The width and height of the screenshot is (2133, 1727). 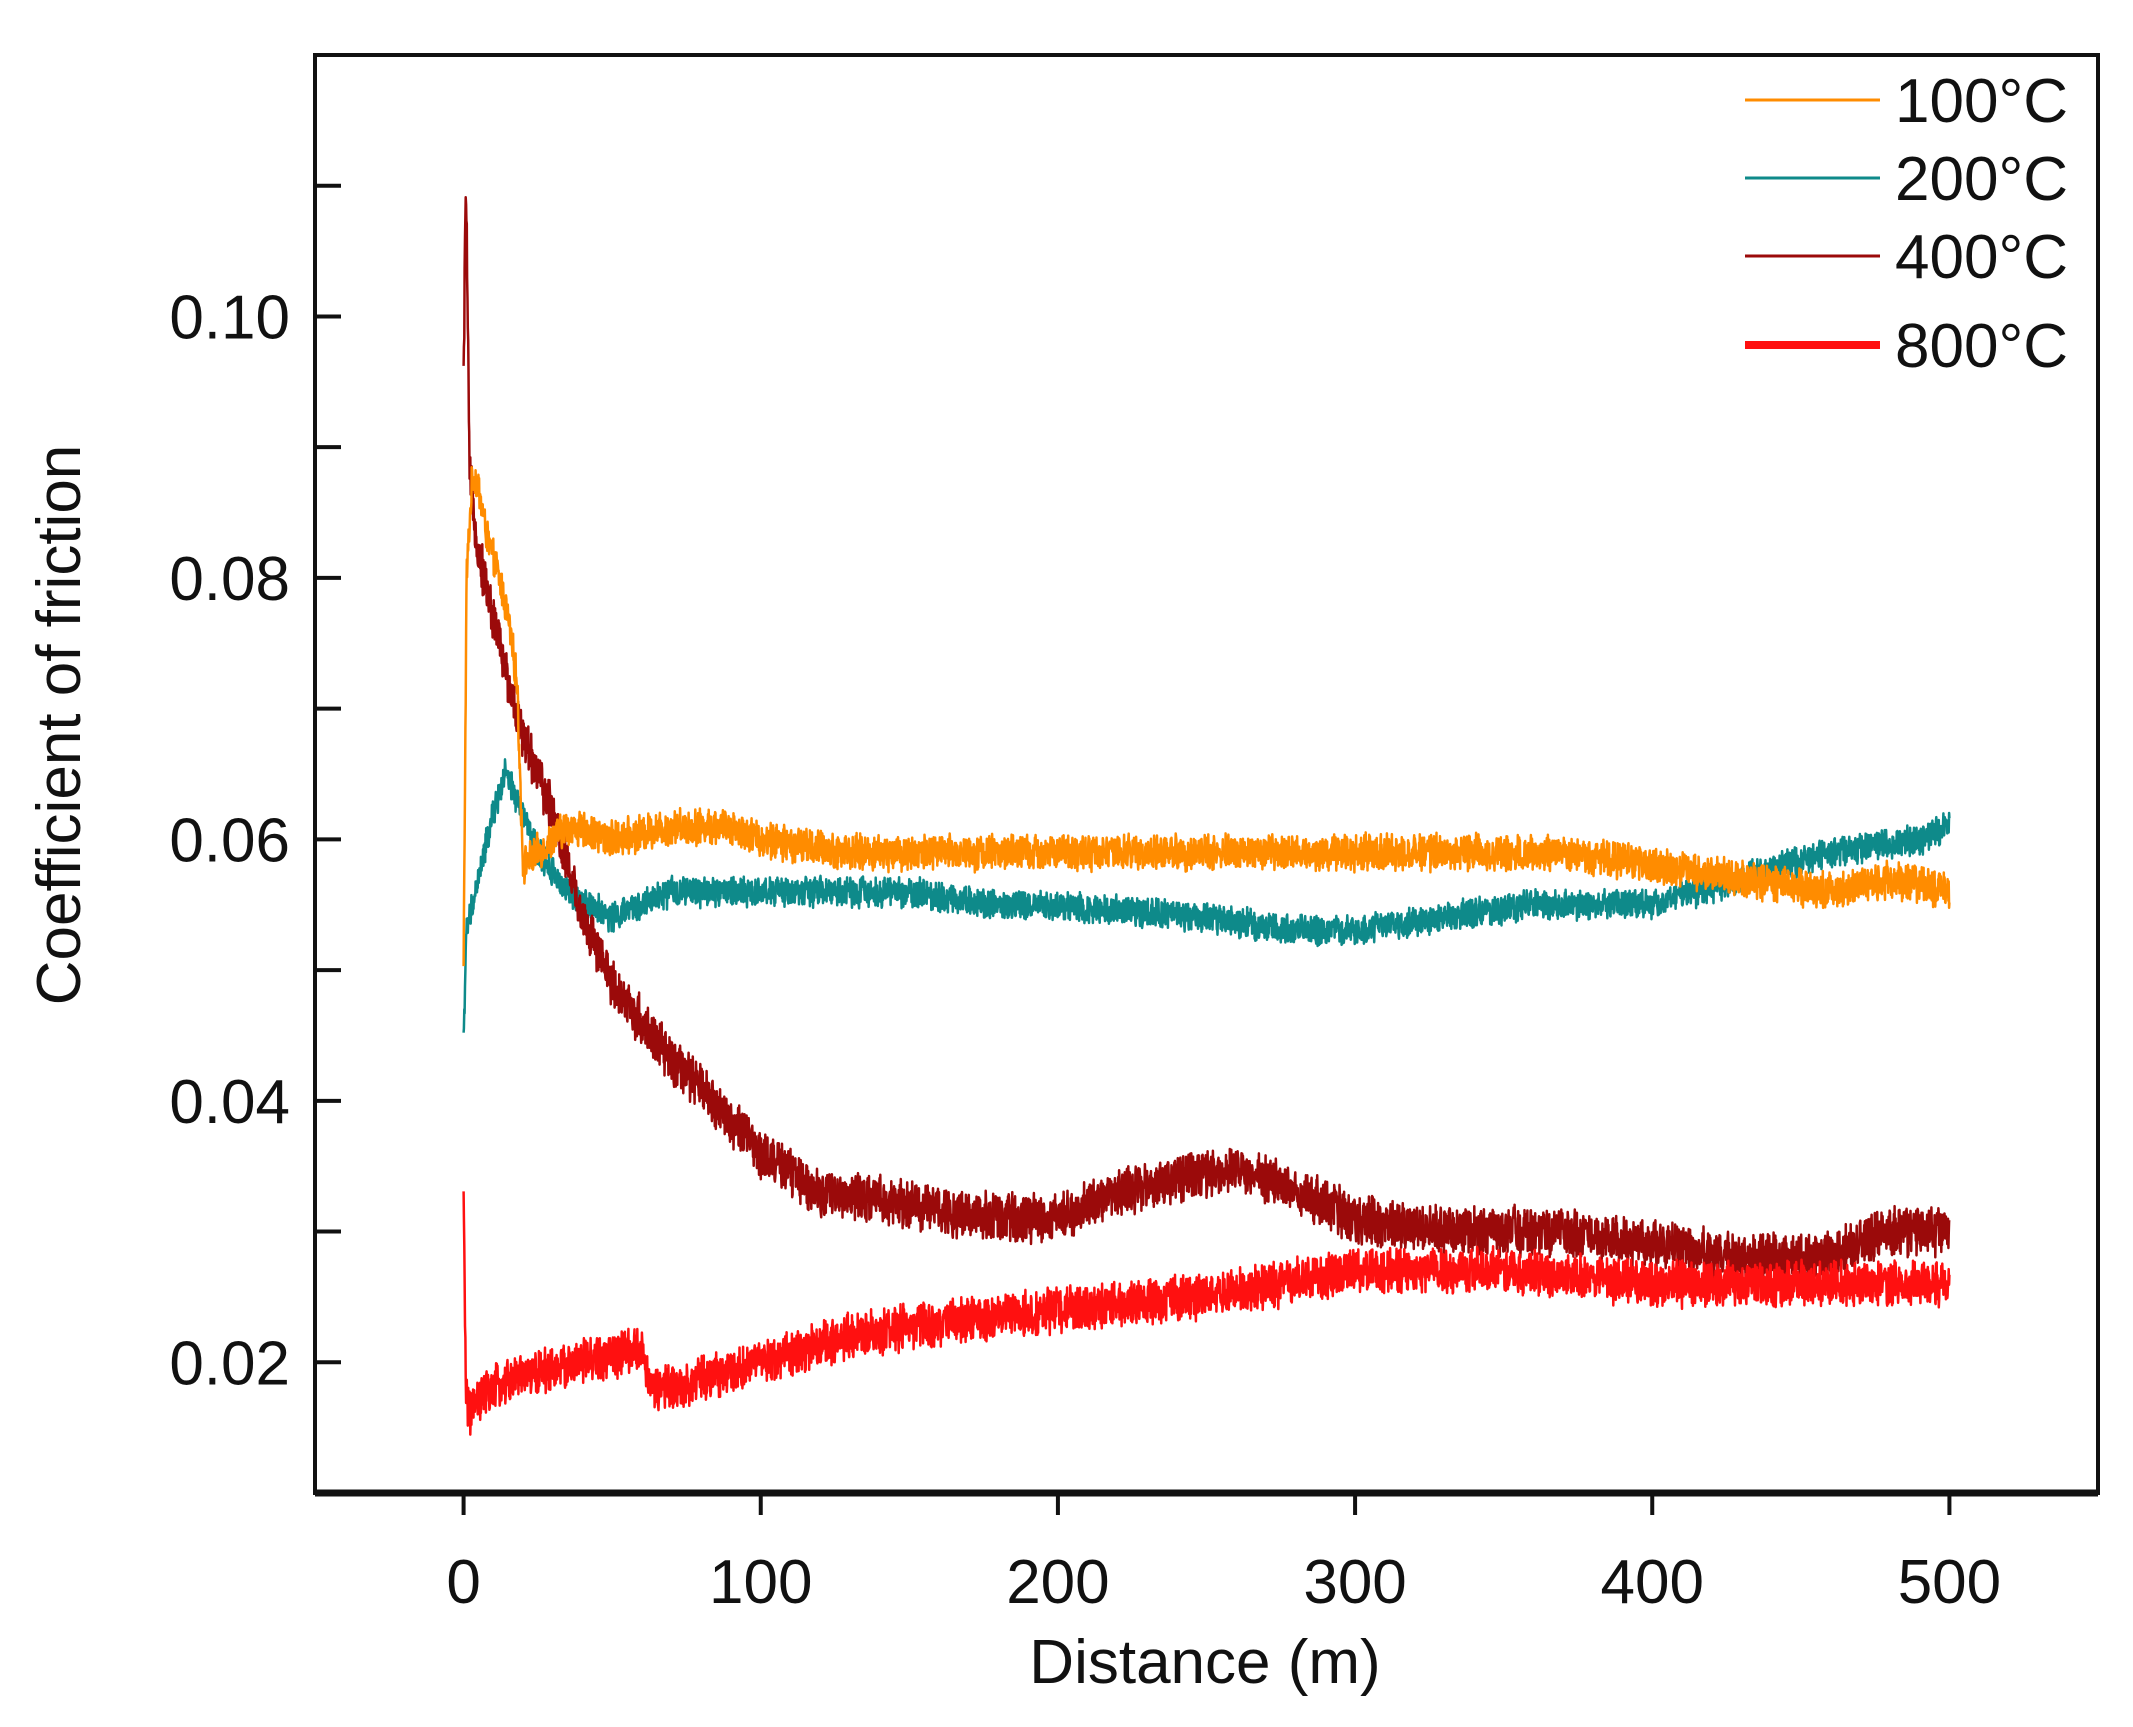 What do you see at coordinates (1981, 179) in the screenshot?
I see `legend-label-200c: 200°C` at bounding box center [1981, 179].